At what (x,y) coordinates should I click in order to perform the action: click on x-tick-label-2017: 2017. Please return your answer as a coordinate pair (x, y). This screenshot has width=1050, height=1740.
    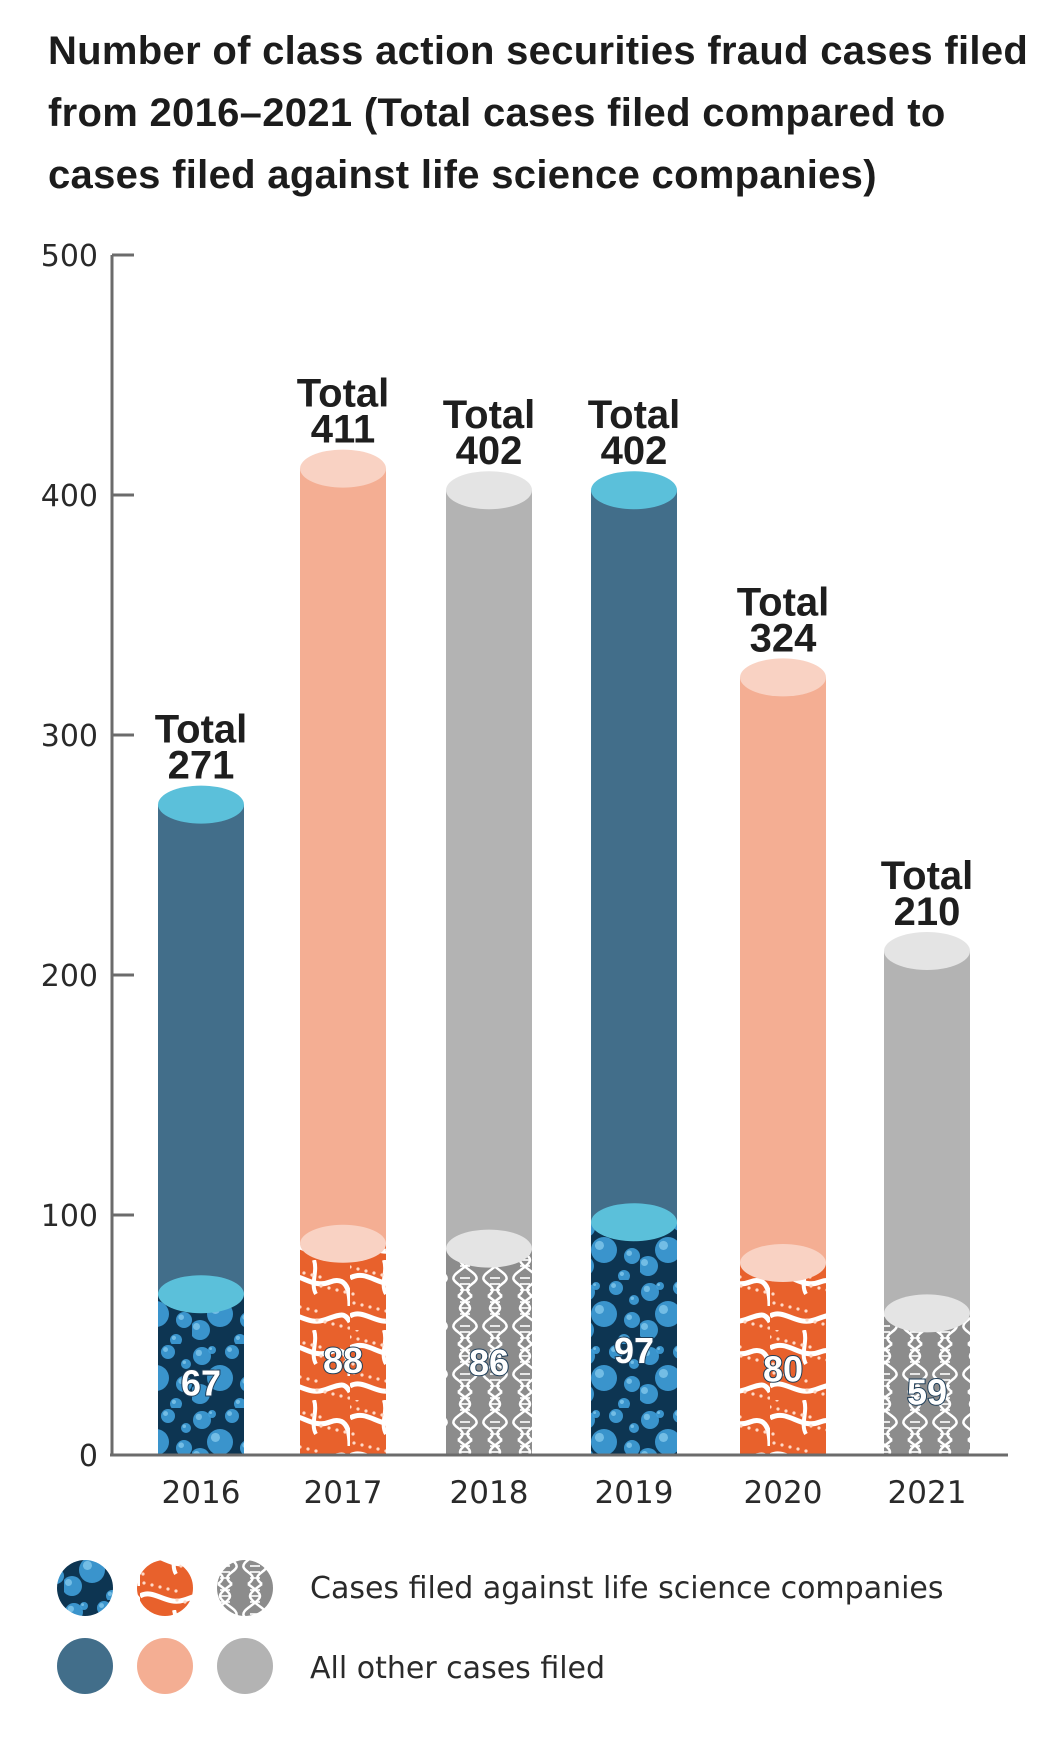
    Looking at the image, I should click on (343, 1493).